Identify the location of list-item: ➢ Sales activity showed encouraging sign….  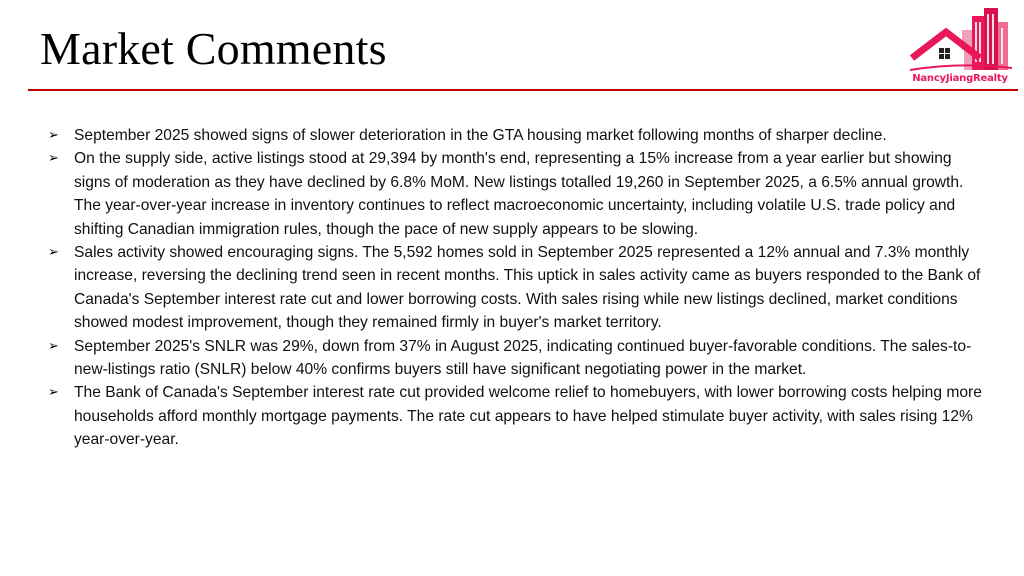
(518, 288).